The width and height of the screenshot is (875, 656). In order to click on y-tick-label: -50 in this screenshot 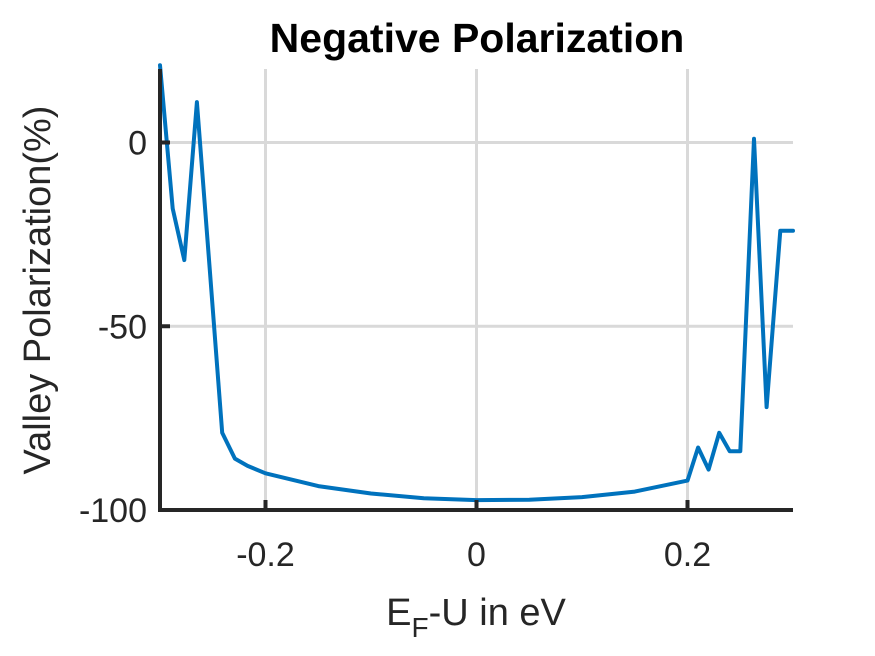, I will do `click(122, 327)`.